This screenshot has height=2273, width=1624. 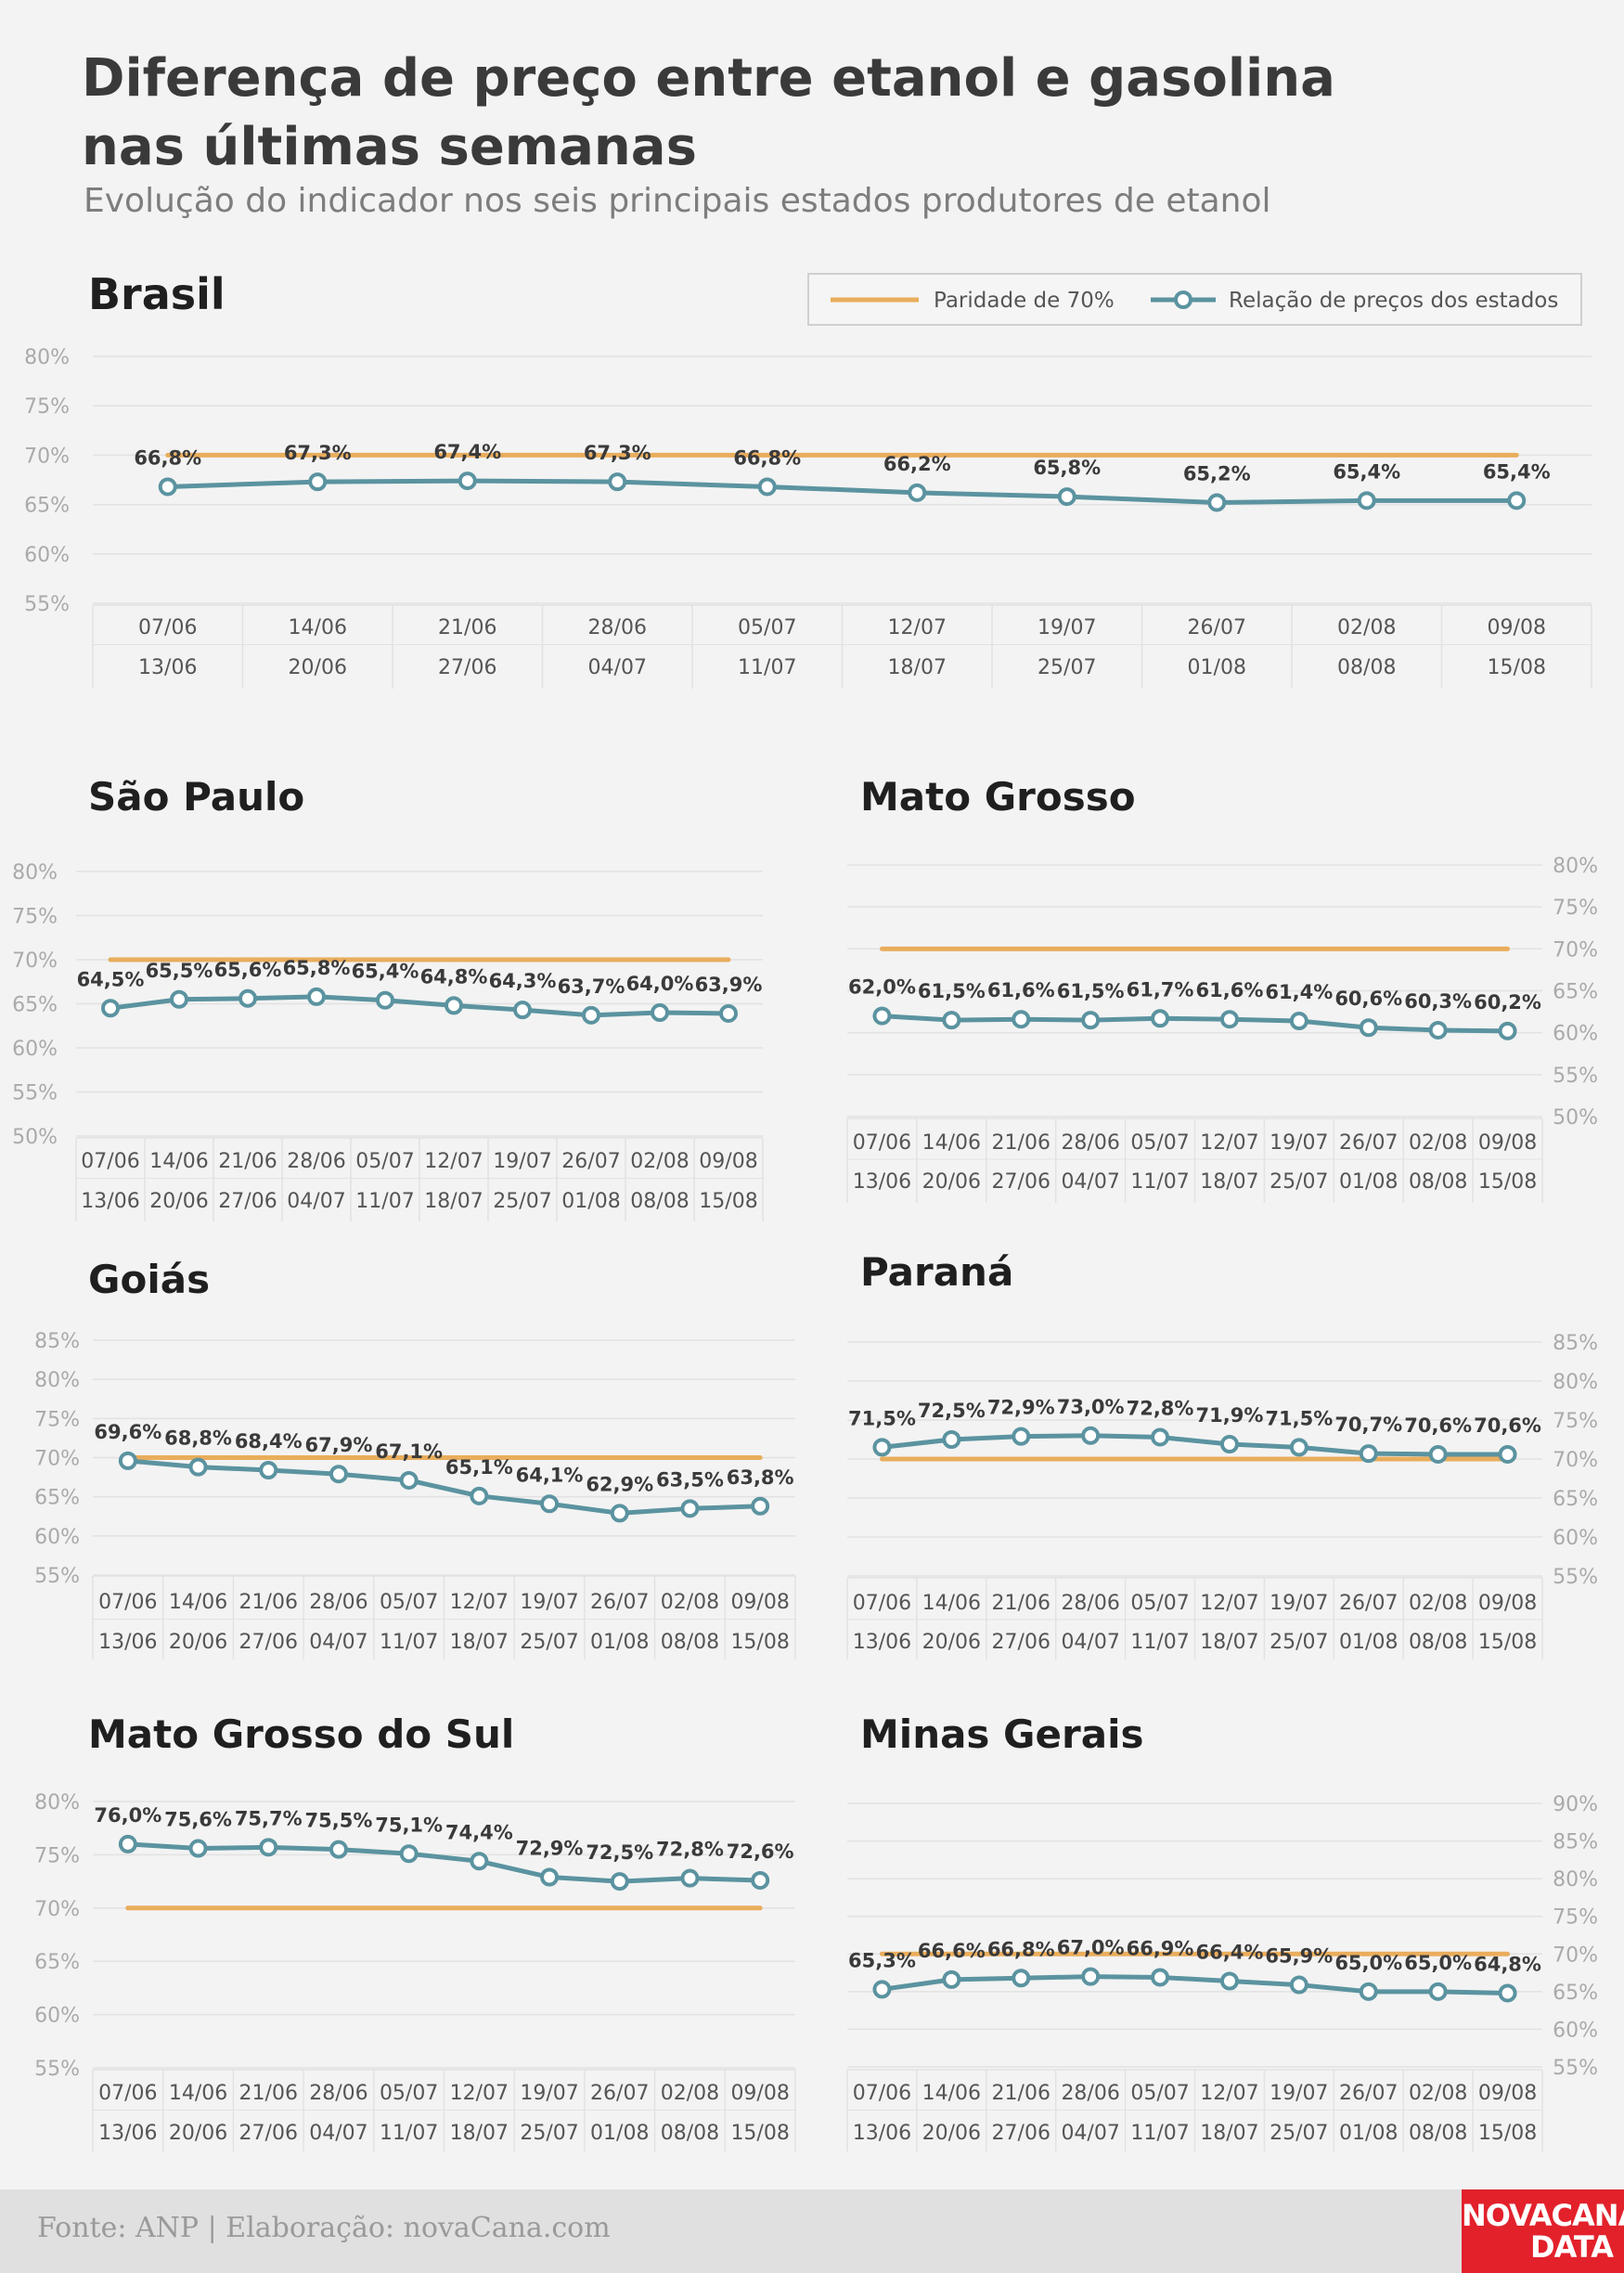 I want to click on data-label-parana: 71,9%, so click(x=1230, y=1415).